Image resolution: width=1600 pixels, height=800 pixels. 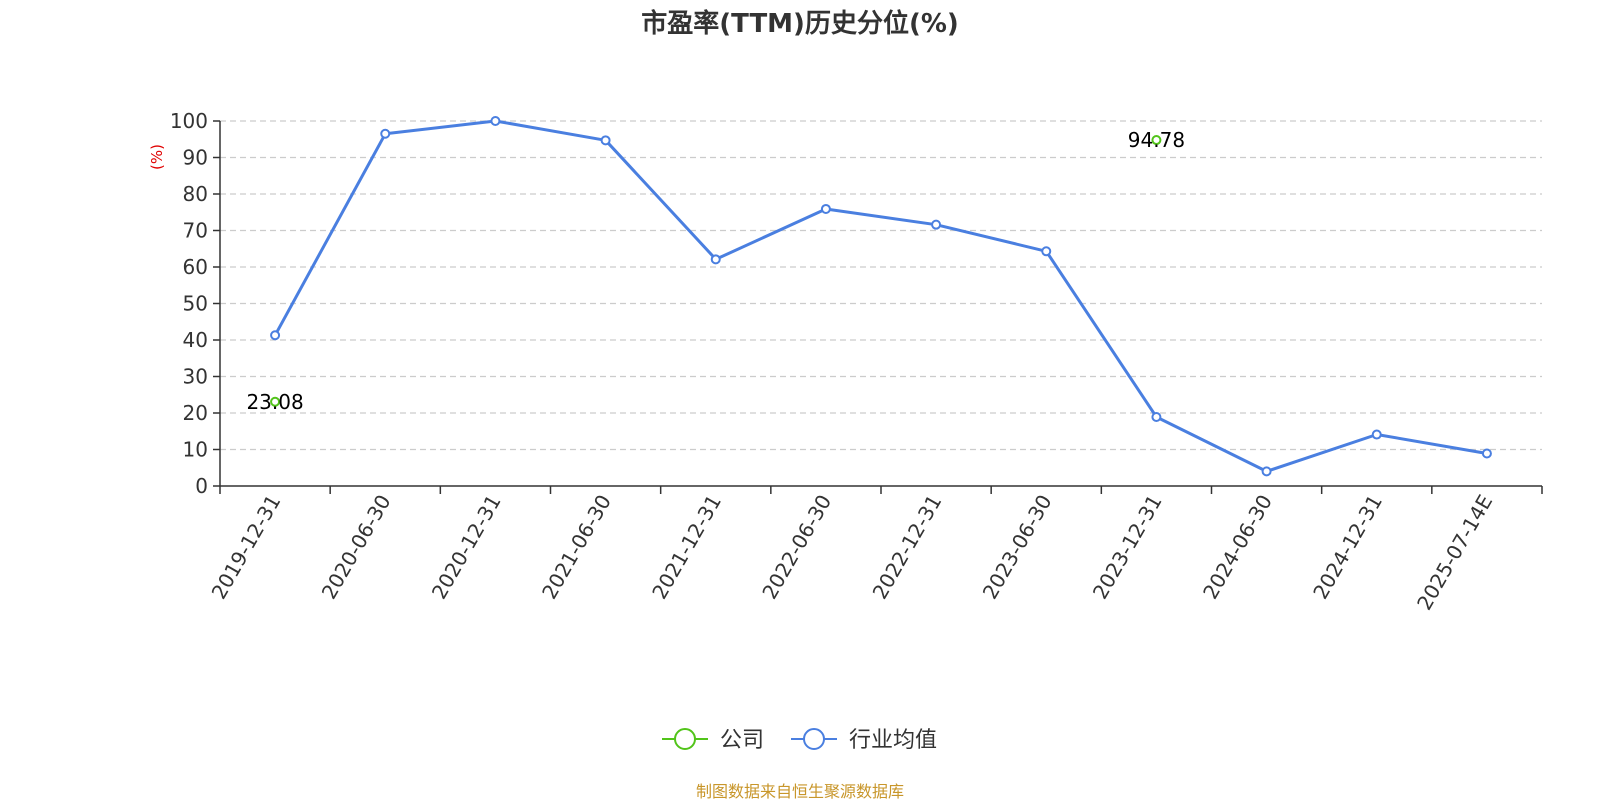 I want to click on legend-label: 公司, so click(x=742, y=740).